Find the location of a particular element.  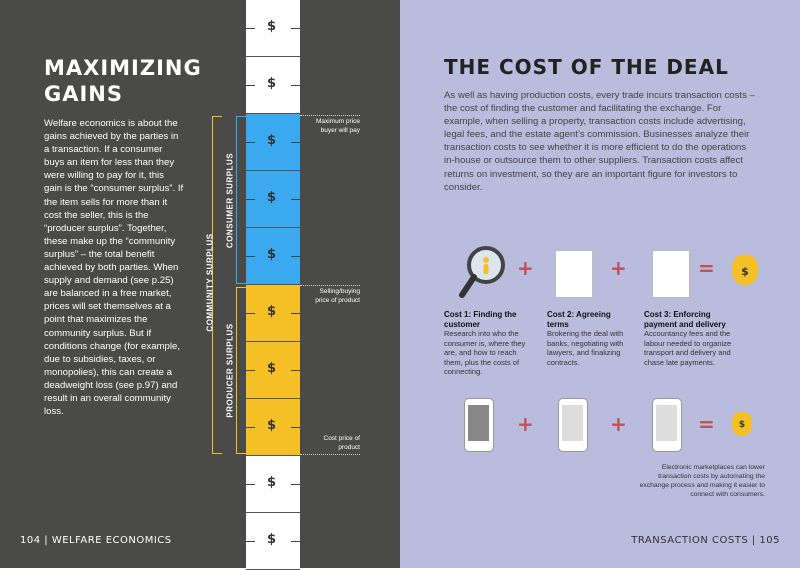

cost-price-note: Cost price of product is located at coordinates (342, 443).